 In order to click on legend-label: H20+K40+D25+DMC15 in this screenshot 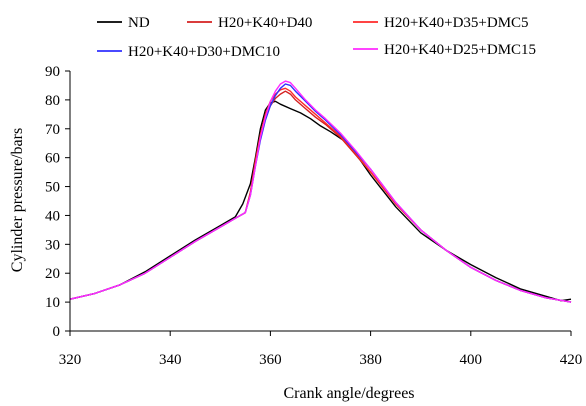, I will do `click(460, 50)`.